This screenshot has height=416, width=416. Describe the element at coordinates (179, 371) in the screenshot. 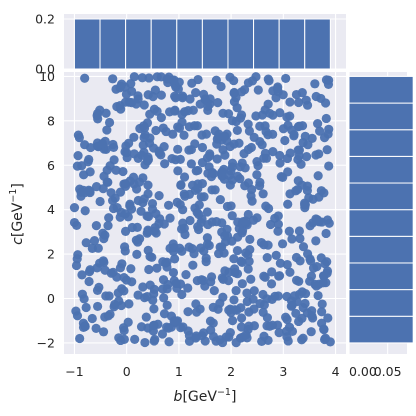

I see `x-tick-label: 1` at that location.